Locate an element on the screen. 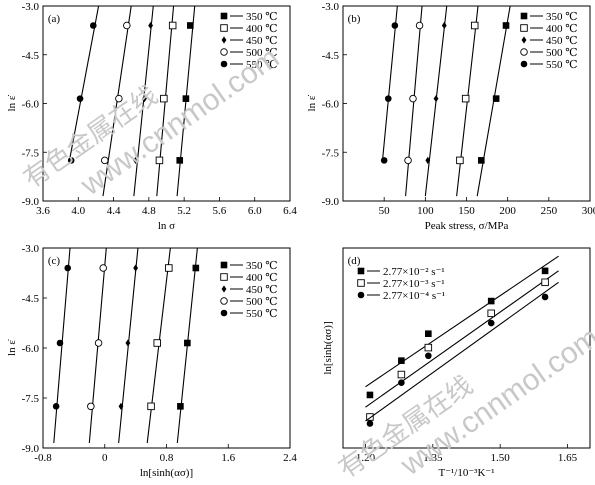 The width and height of the screenshot is (595, 485). panel-b-x-tick-label: 150 is located at coordinates (466, 211).